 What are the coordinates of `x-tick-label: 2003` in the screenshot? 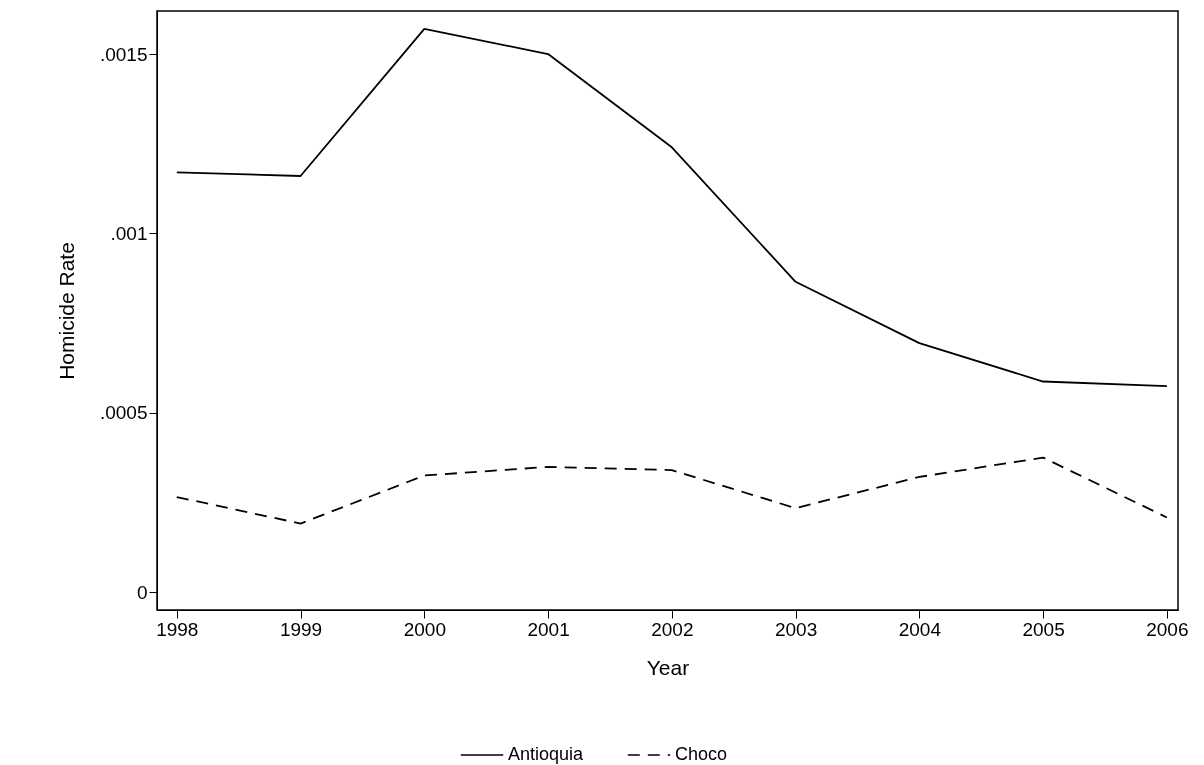 It's located at (796, 629).